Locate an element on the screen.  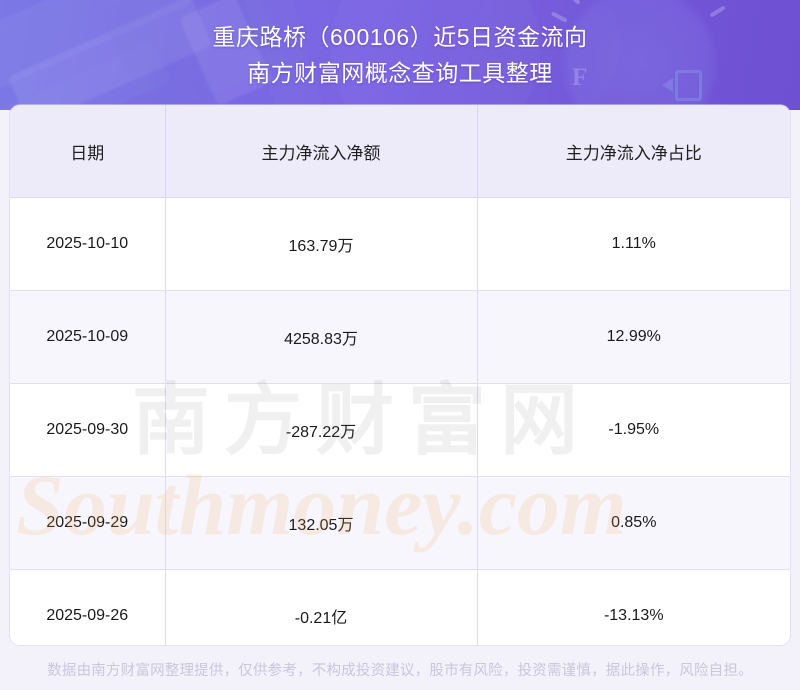
cell-amount: 132.05万 is located at coordinates (321, 523).